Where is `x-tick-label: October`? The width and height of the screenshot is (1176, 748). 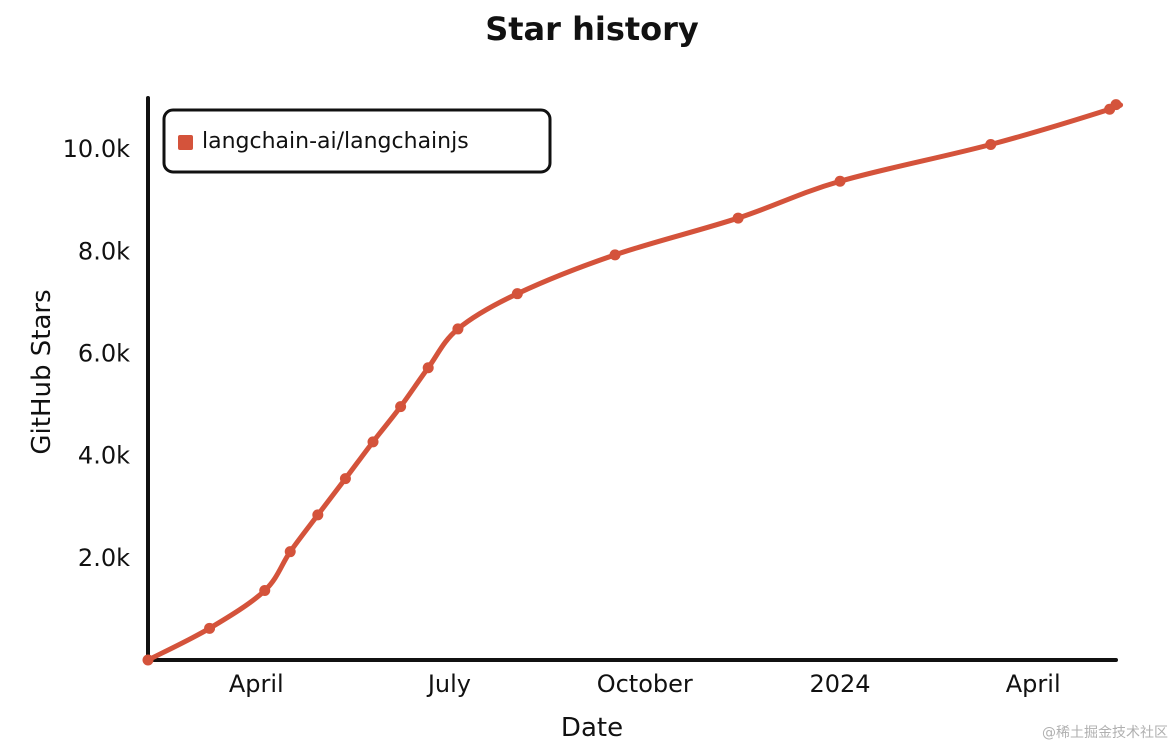 x-tick-label: October is located at coordinates (645, 684).